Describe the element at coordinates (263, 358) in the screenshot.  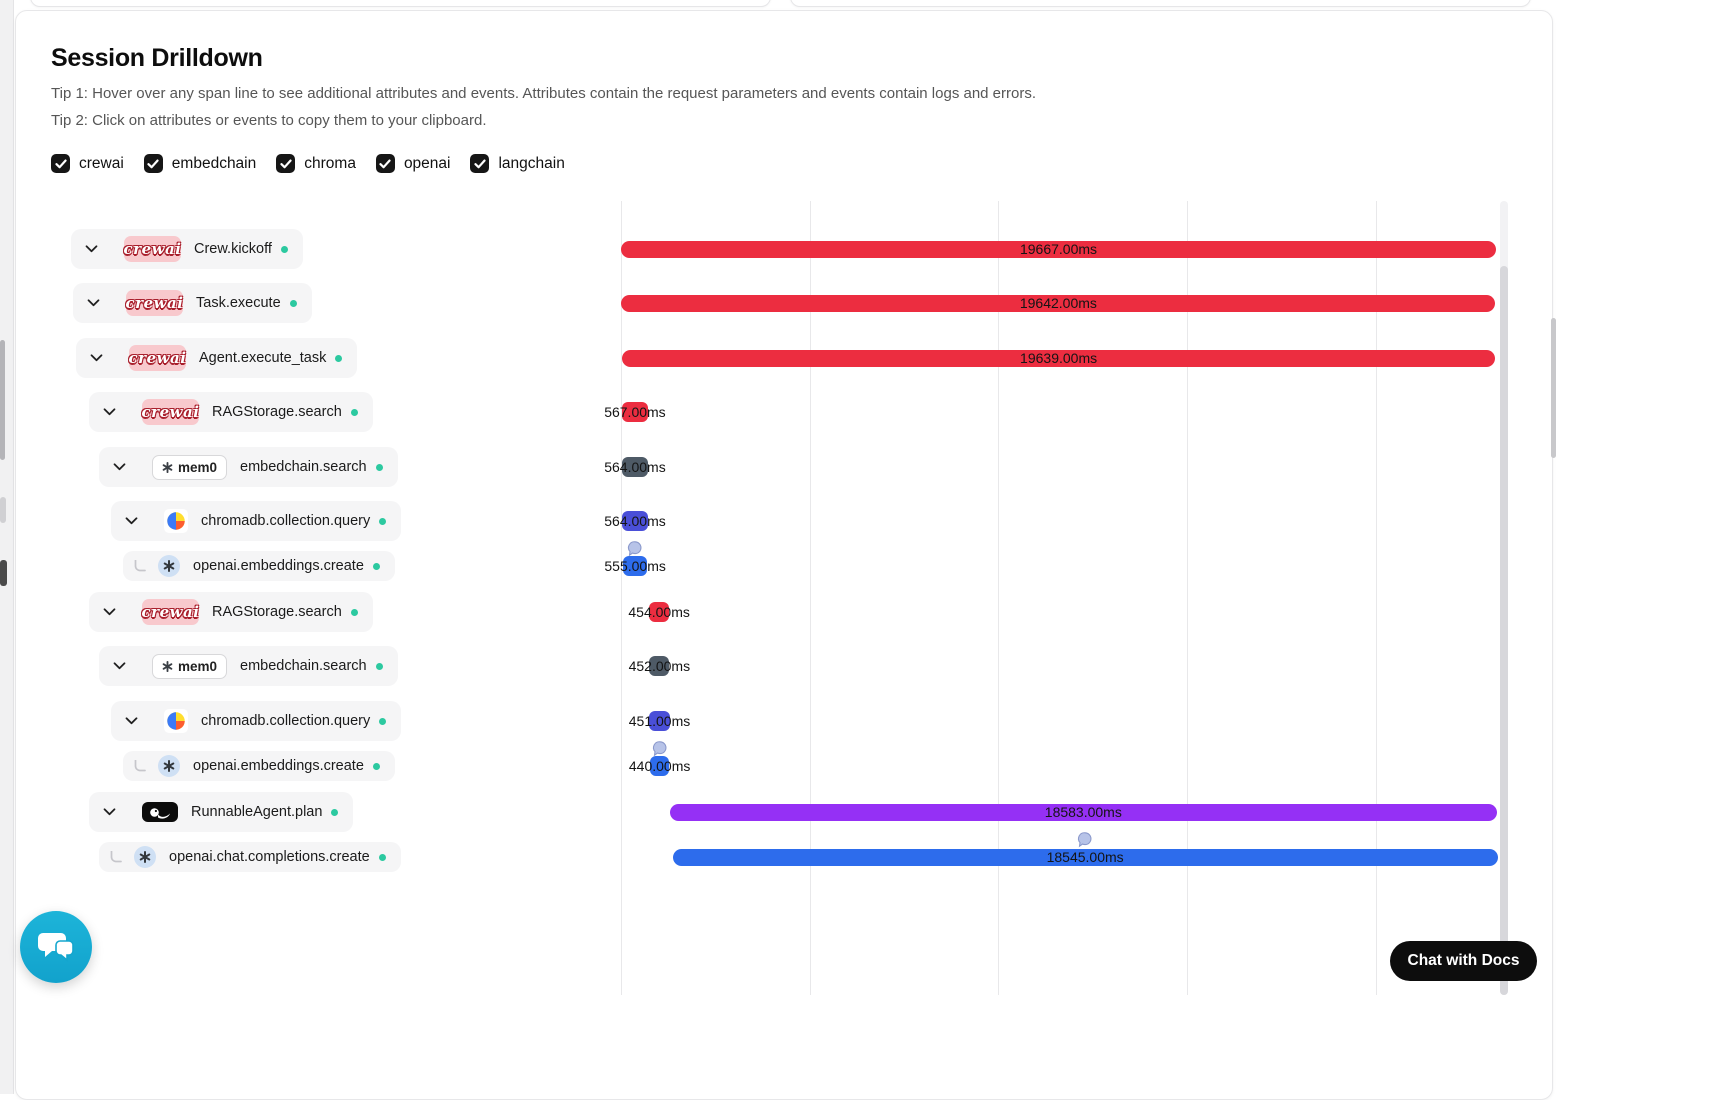
I see `span-name: Agent.execute_task` at that location.